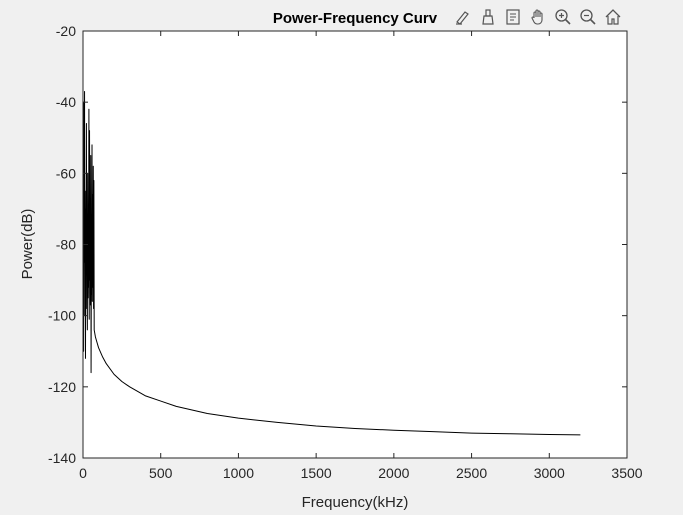 Image resolution: width=683 pixels, height=515 pixels. Describe the element at coordinates (66, 31) in the screenshot. I see `y-tick-label: -20` at that location.